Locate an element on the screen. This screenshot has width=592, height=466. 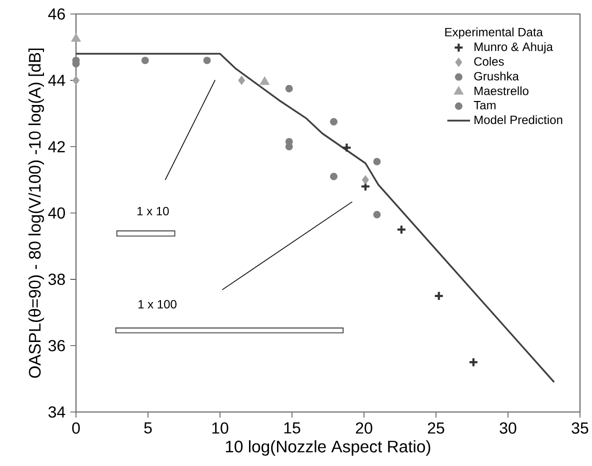
y-tick-label: 36 is located at coordinates (56, 346).